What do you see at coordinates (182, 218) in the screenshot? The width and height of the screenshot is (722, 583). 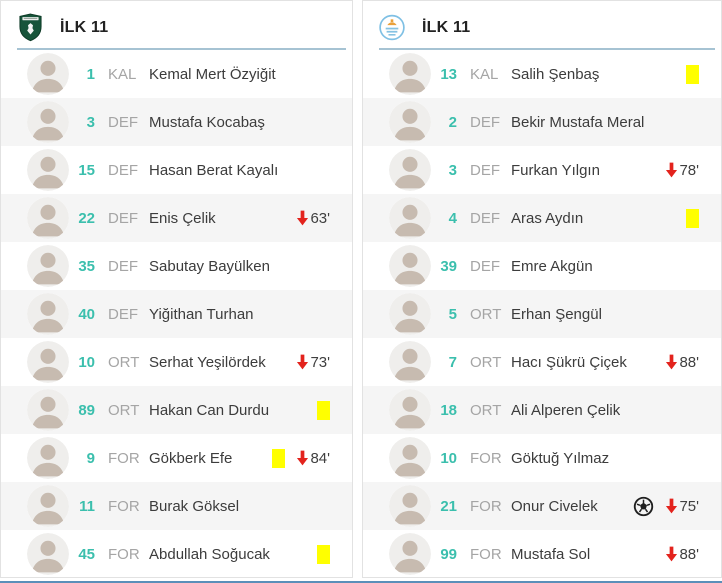 I see `player-name: Enis Çelik` at bounding box center [182, 218].